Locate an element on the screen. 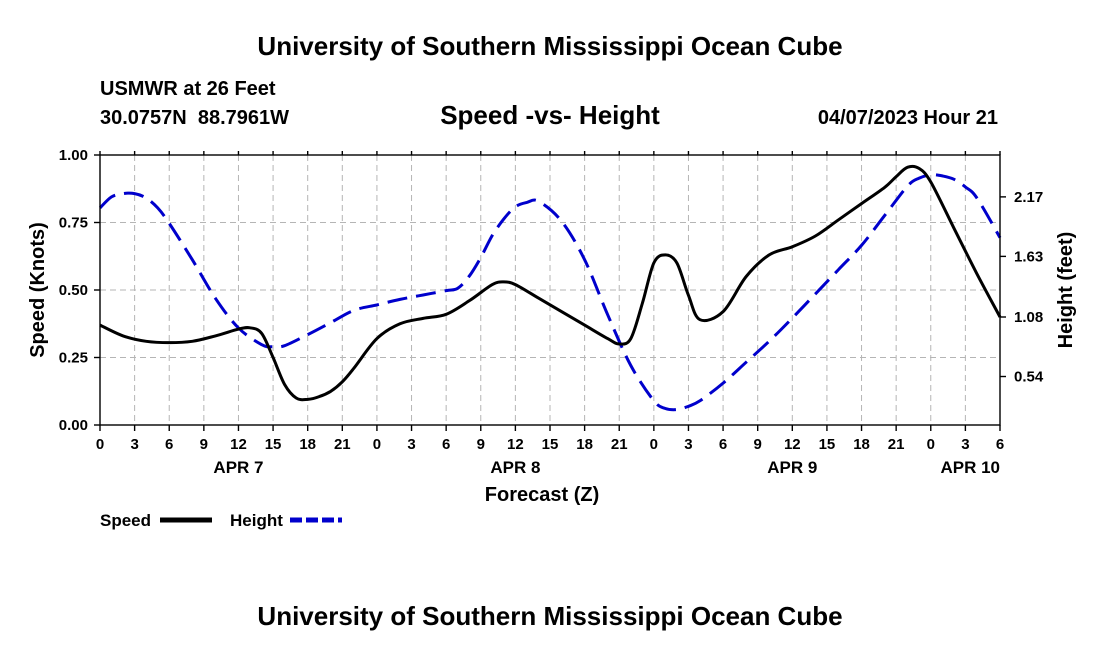 This screenshot has width=1100, height=650. legend-speed-label: Speed is located at coordinates (125, 520).